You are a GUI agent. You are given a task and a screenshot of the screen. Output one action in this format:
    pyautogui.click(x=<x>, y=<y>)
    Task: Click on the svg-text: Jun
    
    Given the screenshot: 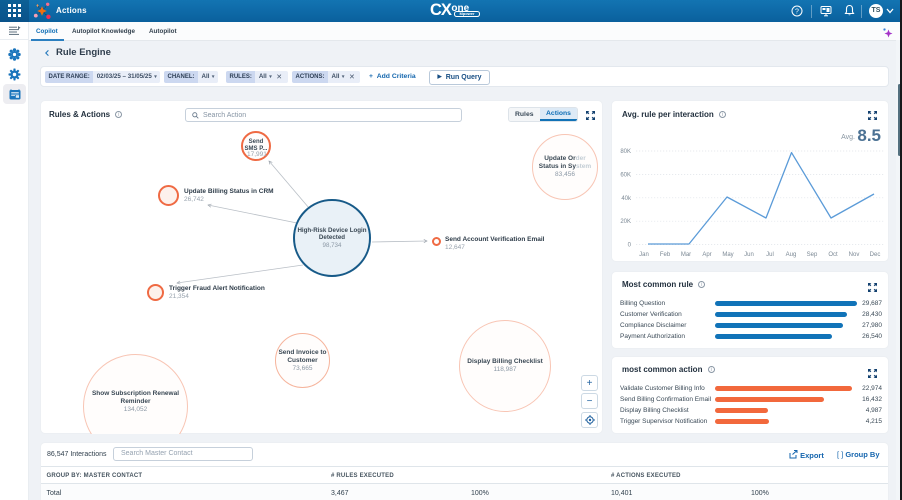 What is the action you would take?
    pyautogui.click(x=749, y=255)
    